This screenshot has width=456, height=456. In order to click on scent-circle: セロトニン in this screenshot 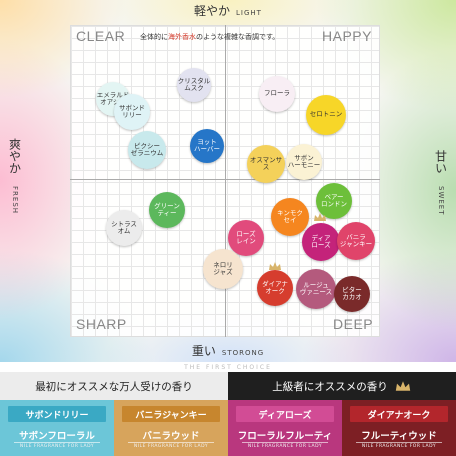, I will do `click(326, 115)`.